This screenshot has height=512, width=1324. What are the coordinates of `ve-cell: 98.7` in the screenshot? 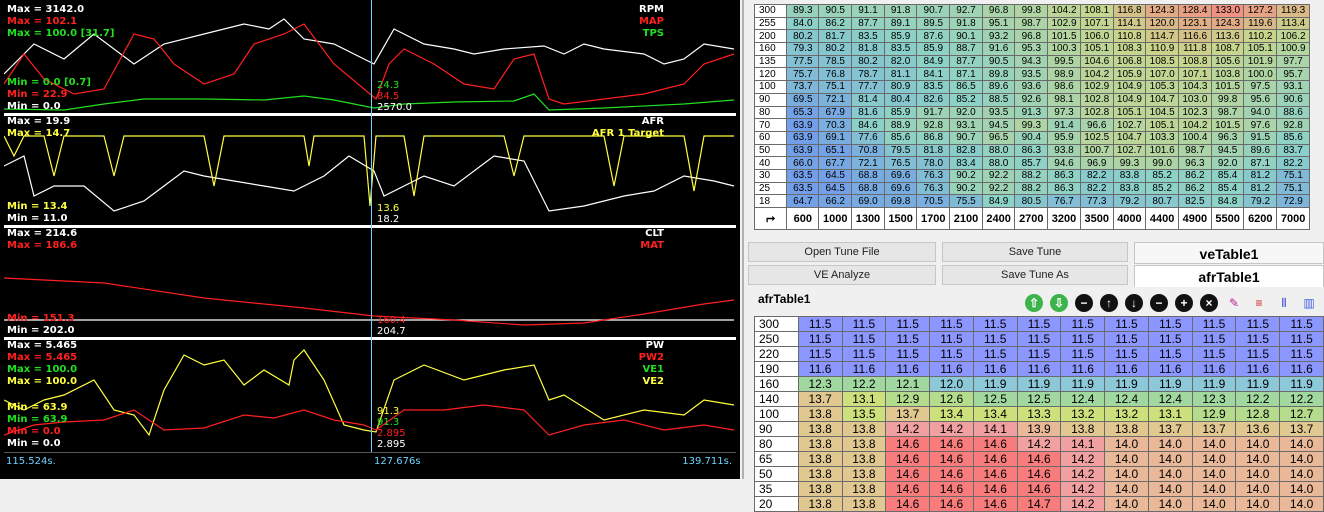 It's located at (1031, 23).